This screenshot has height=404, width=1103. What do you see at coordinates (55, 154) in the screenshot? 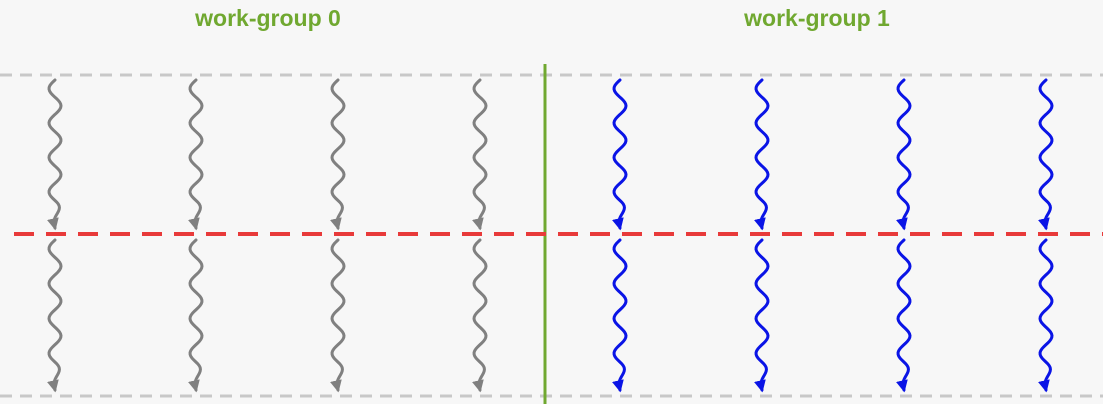
I see `thread-0-0-before-barrier-wavy-arrow-icon` at bounding box center [55, 154].